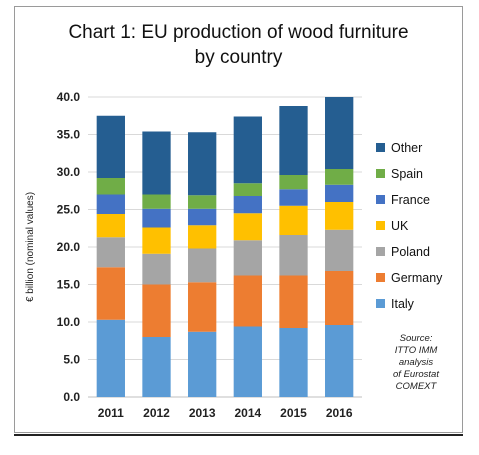 The image size is (479, 455). What do you see at coordinates (69, 210) in the screenshot?
I see `y-tick-label: 25.0` at bounding box center [69, 210].